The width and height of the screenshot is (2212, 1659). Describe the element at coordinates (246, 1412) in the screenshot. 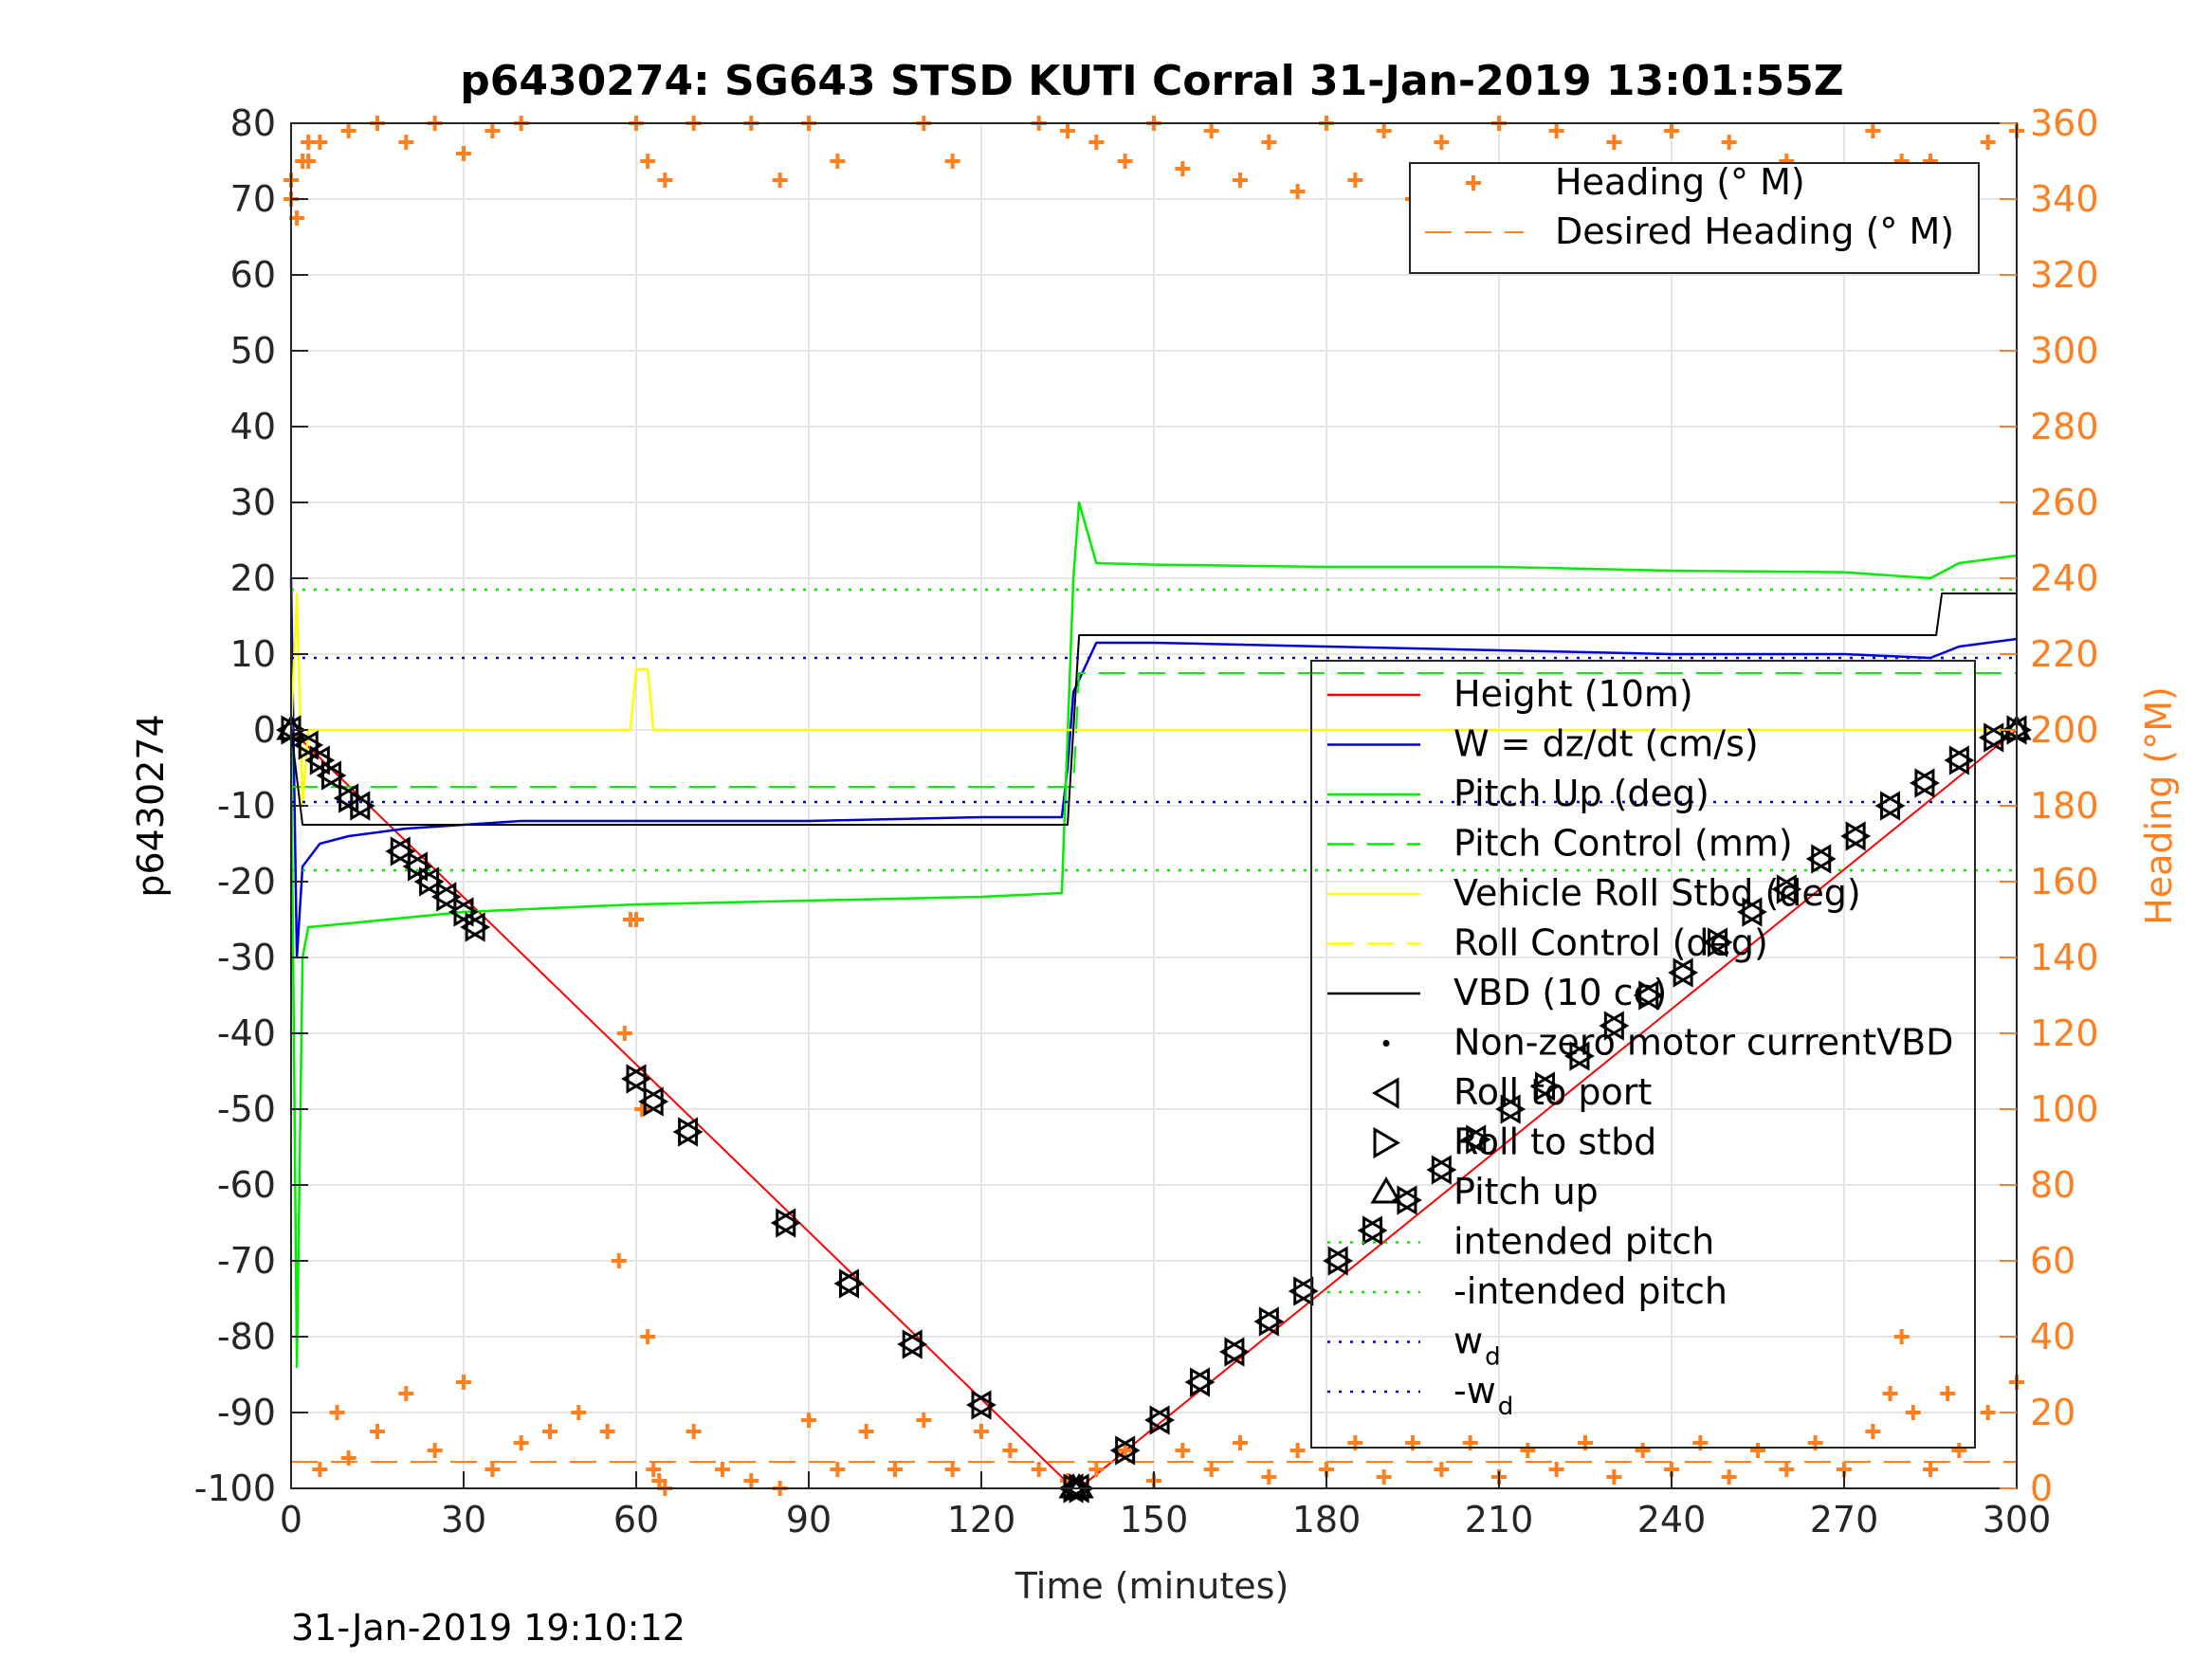

I see `y-left-tick-label: -90` at that location.